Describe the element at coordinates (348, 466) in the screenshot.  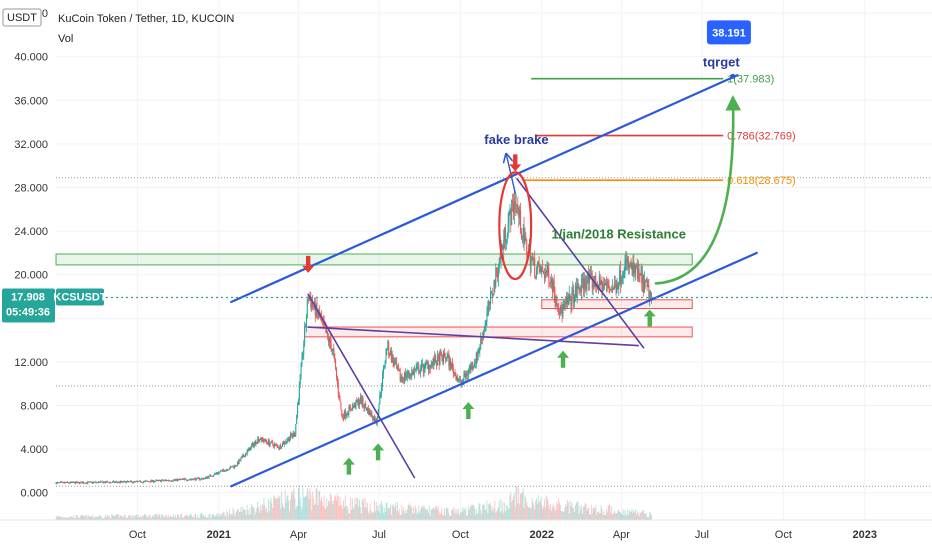
I see `up-arrow-shape` at that location.